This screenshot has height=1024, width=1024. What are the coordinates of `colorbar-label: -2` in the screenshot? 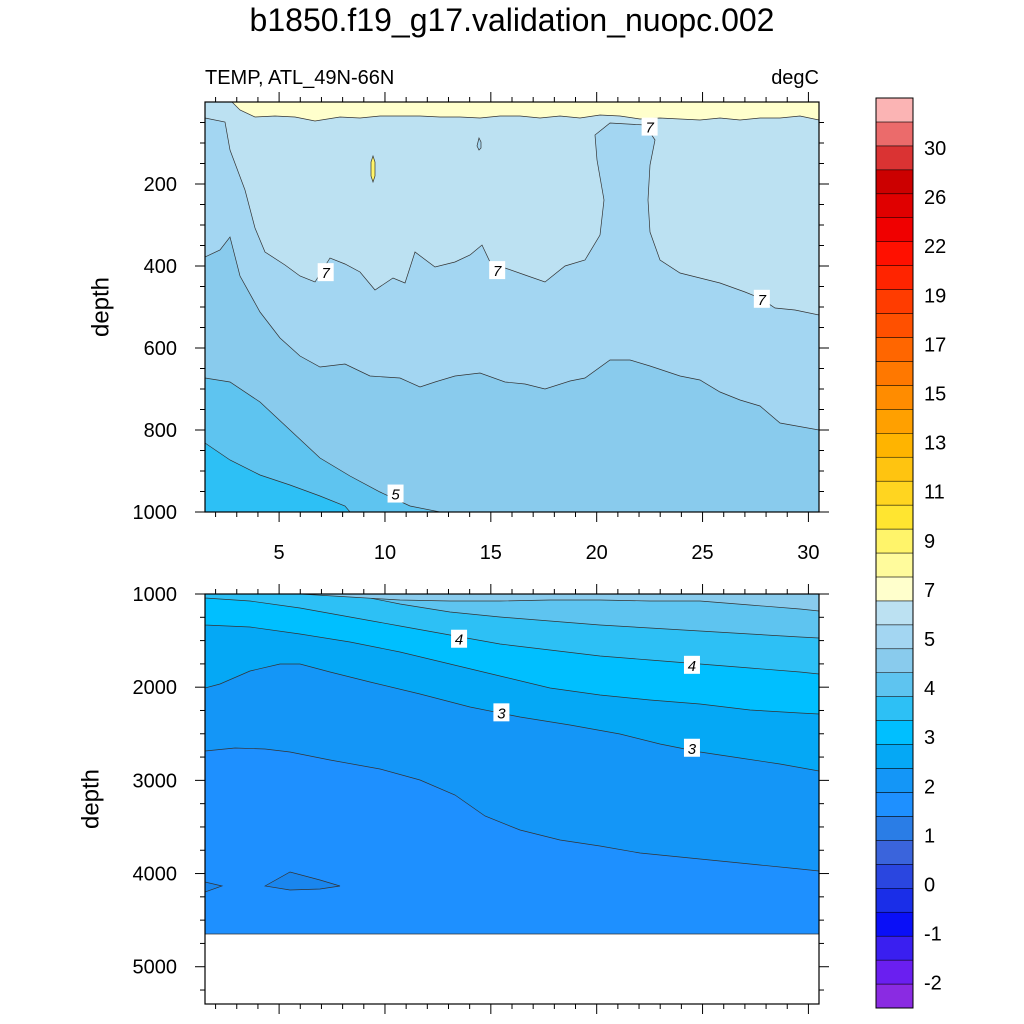 It's located at (933, 984).